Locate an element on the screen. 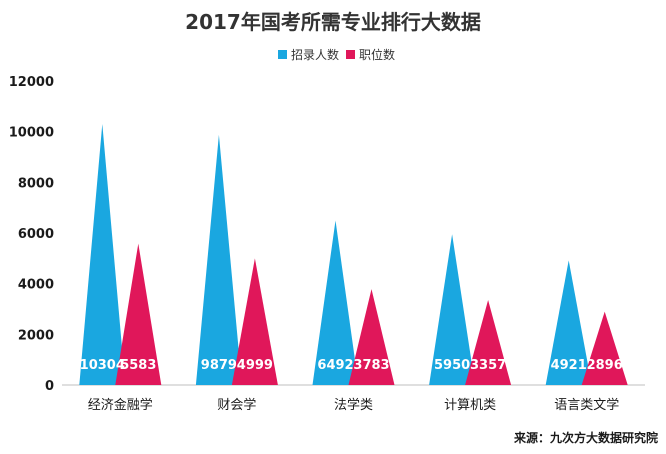  data-label-1-3: 3357 is located at coordinates (488, 365).